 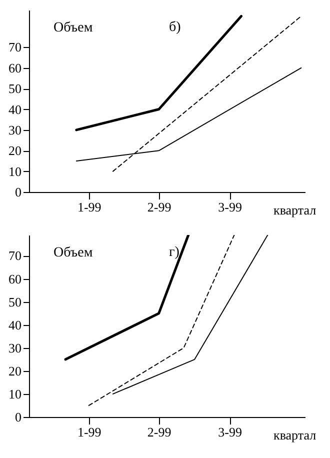 What do you see at coordinates (175, 27) in the screenshot?
I see `text: б)` at bounding box center [175, 27].